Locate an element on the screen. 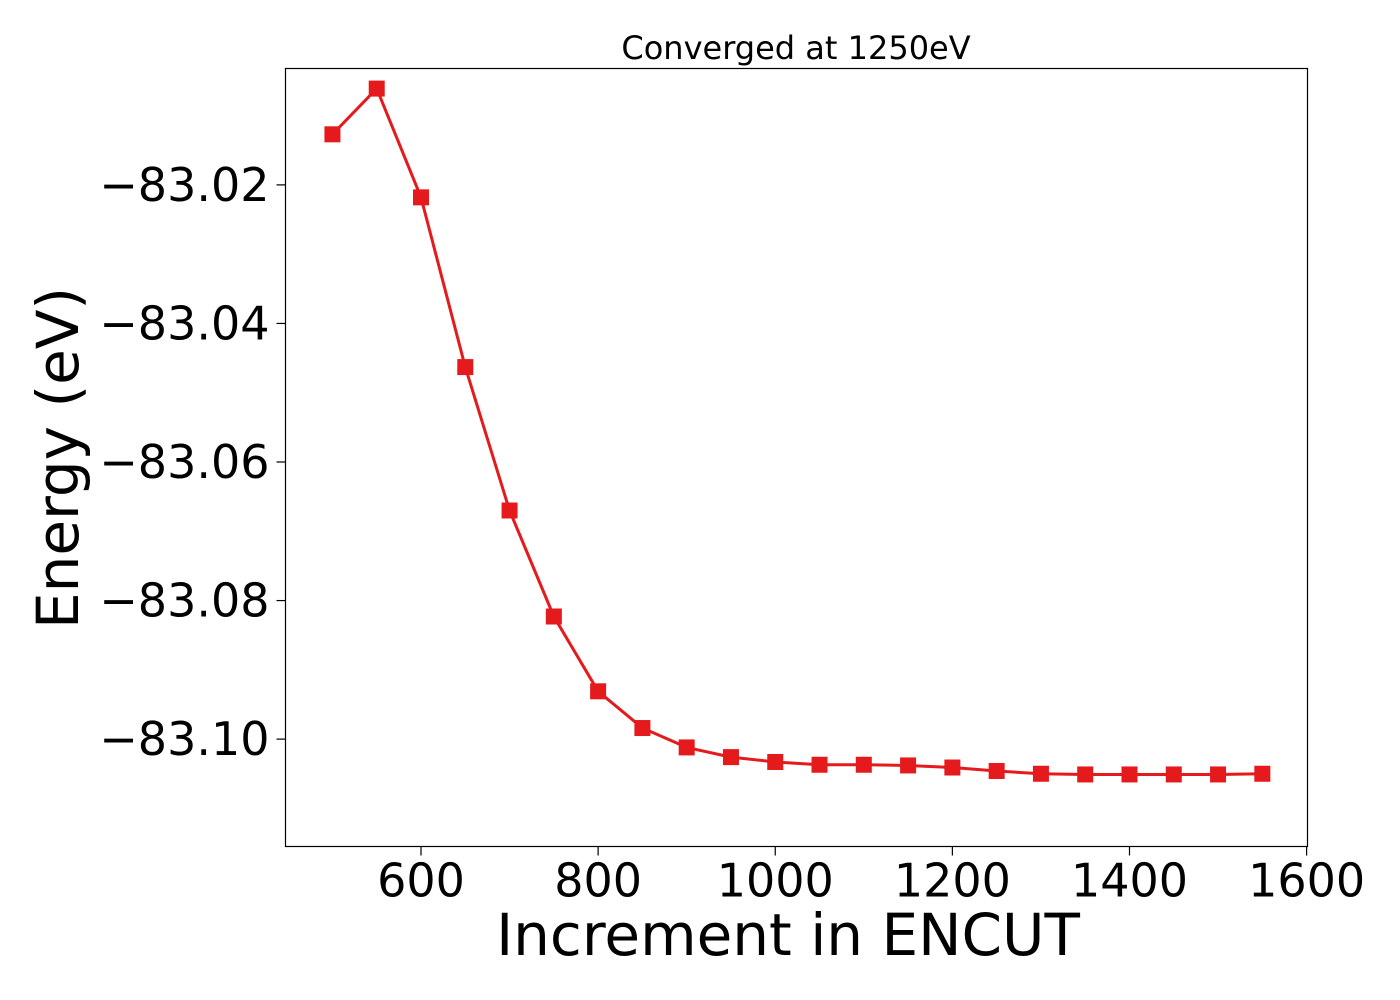 Image resolution: width=1400 pixels, height=1000 pixels. y-axis-label: Energy (eV) is located at coordinates (58, 458).